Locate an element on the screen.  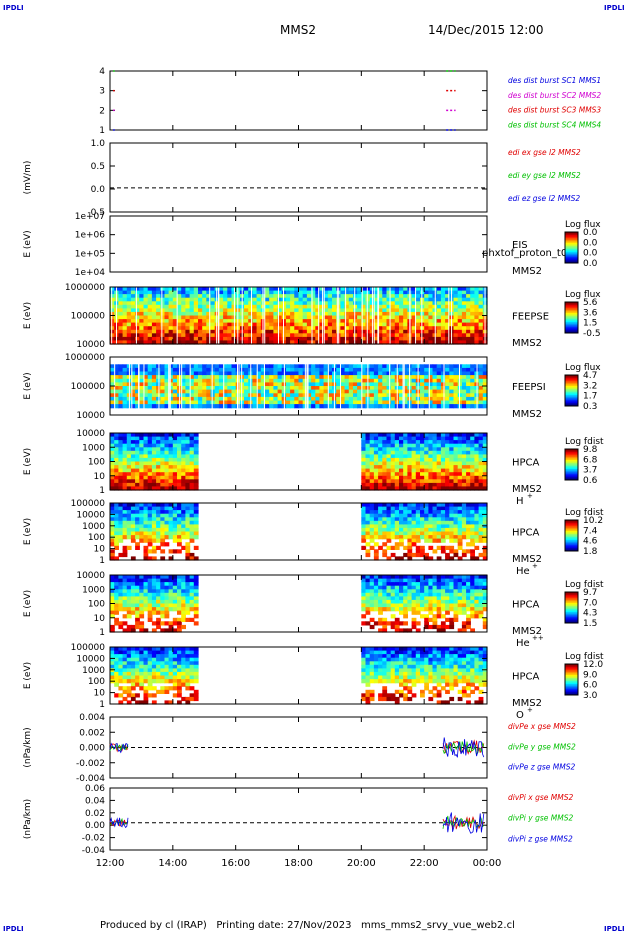
panel-hpca_he is located at coordinates (298, 531).